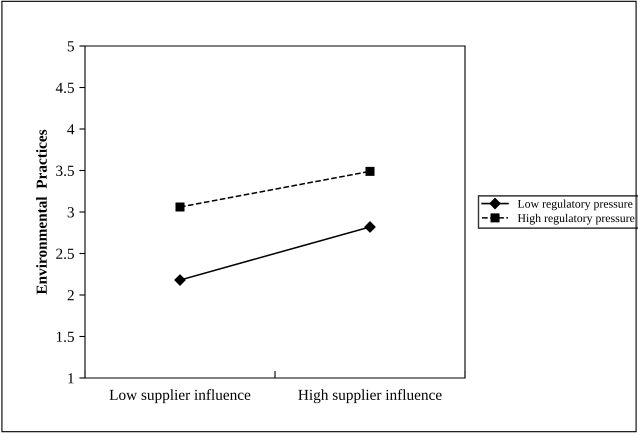  Describe the element at coordinates (575, 204) in the screenshot. I see `legend-label: Low regulatory pressure` at that location.